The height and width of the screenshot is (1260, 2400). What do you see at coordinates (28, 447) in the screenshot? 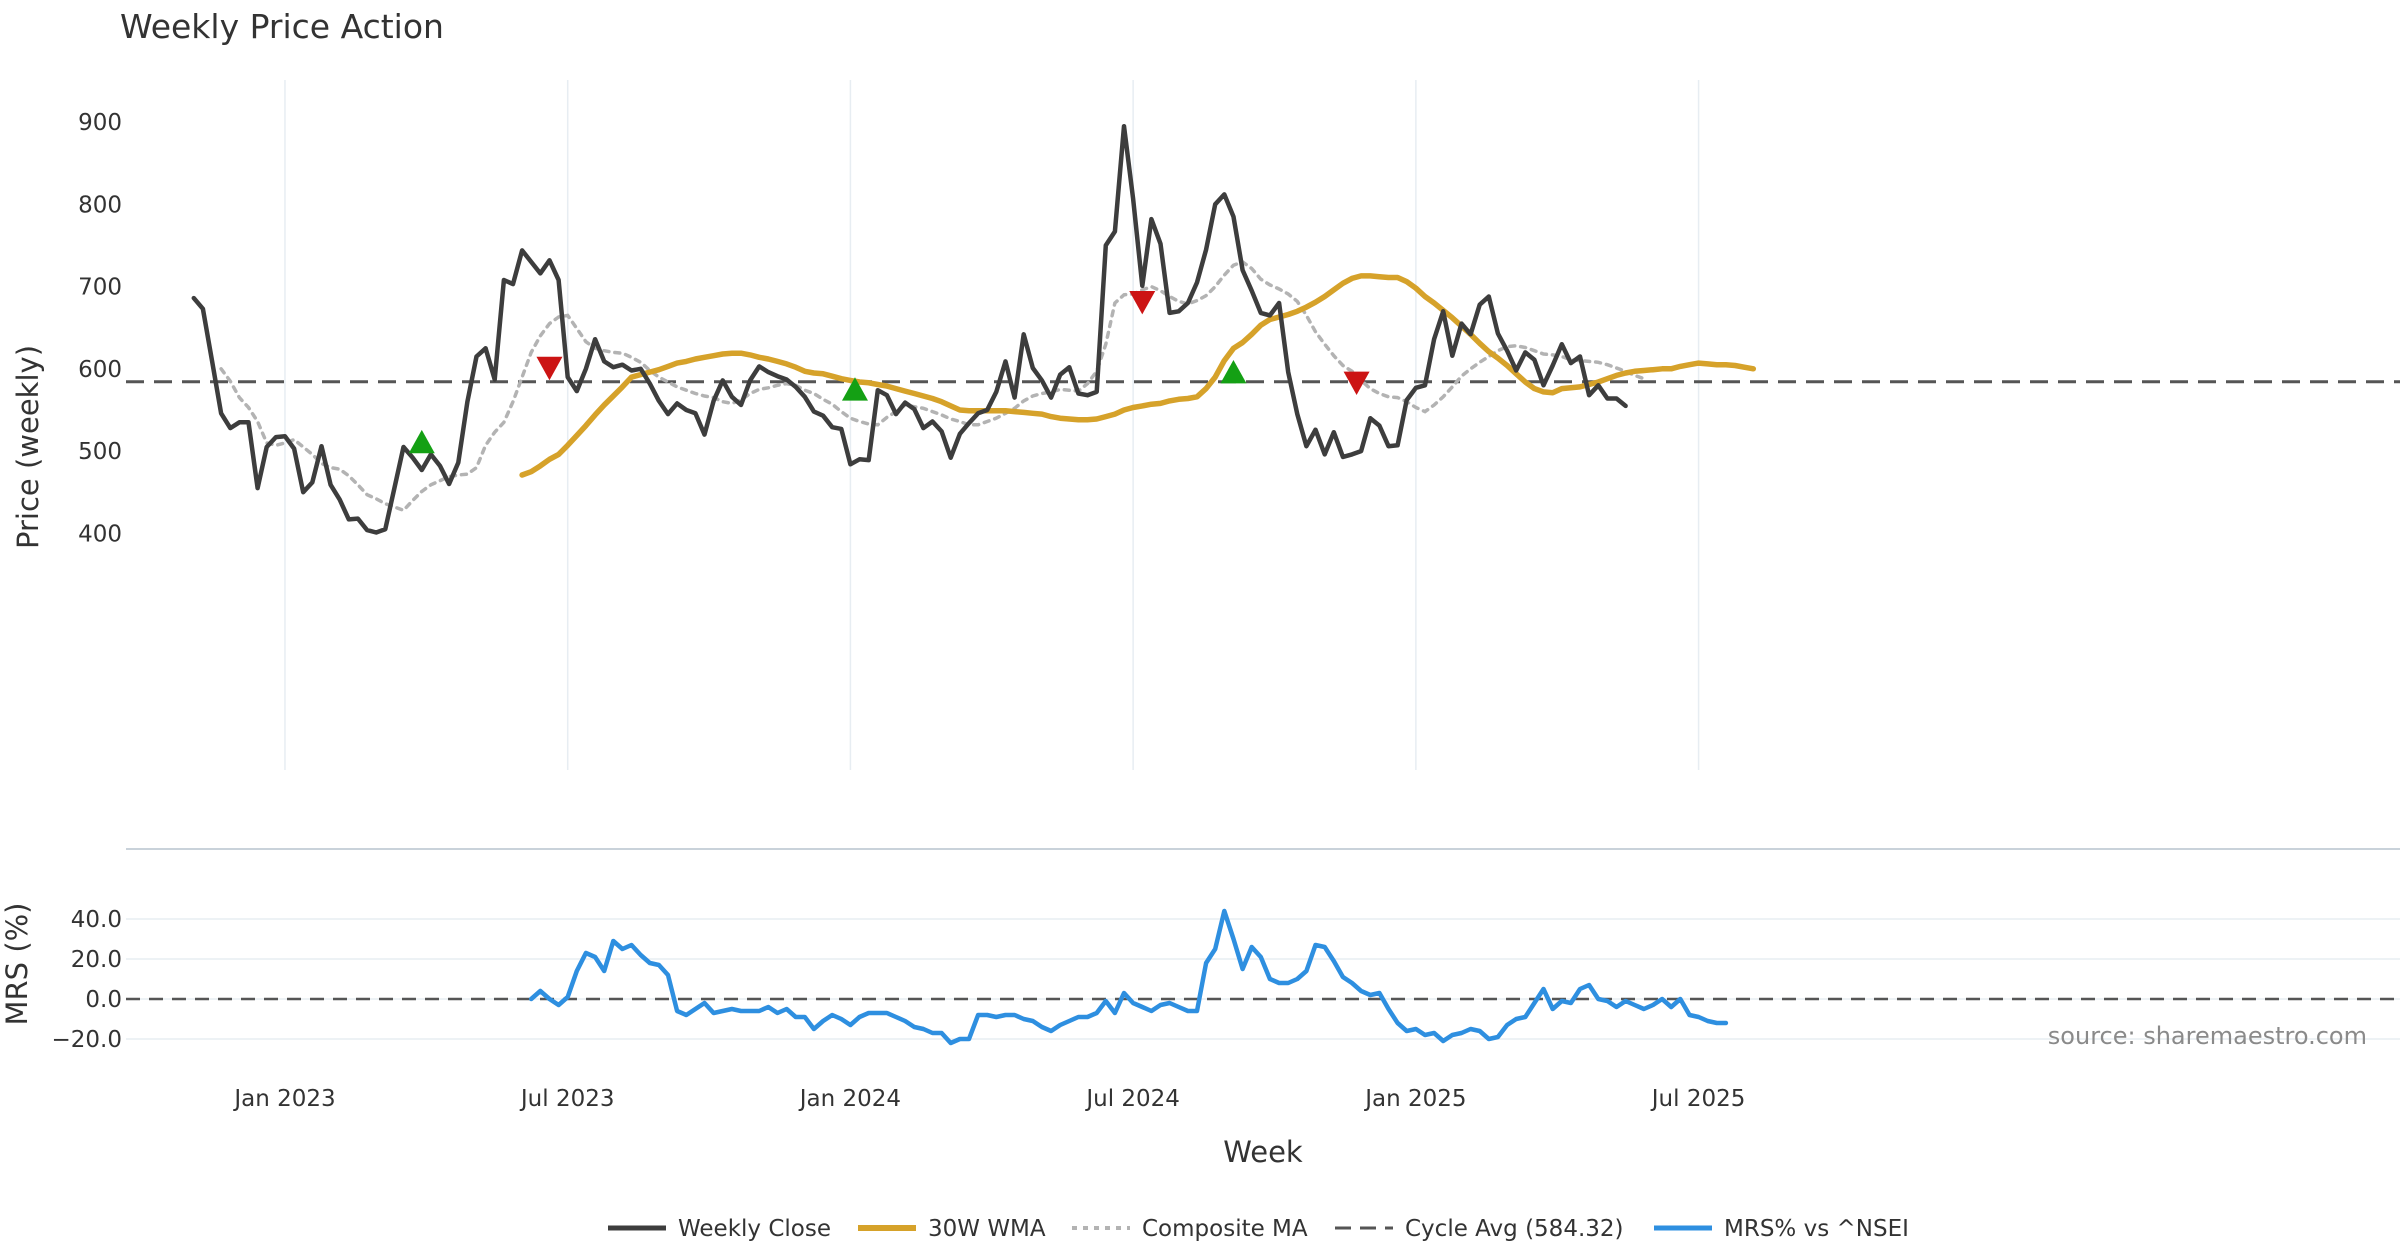
I see `price-y-axis-title: Price (weekly)` at bounding box center [28, 447].